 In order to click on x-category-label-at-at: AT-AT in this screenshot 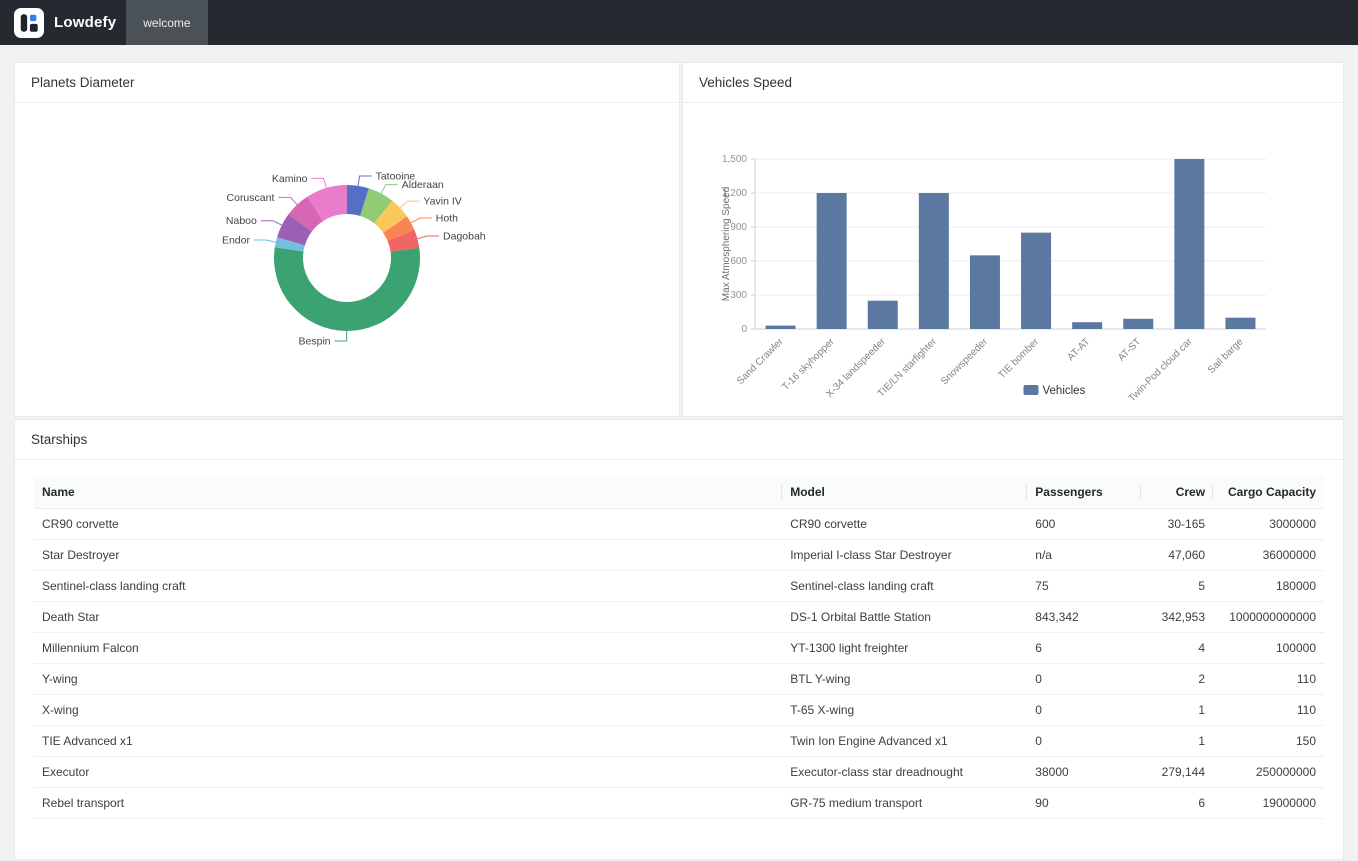, I will do `click(1079, 349)`.